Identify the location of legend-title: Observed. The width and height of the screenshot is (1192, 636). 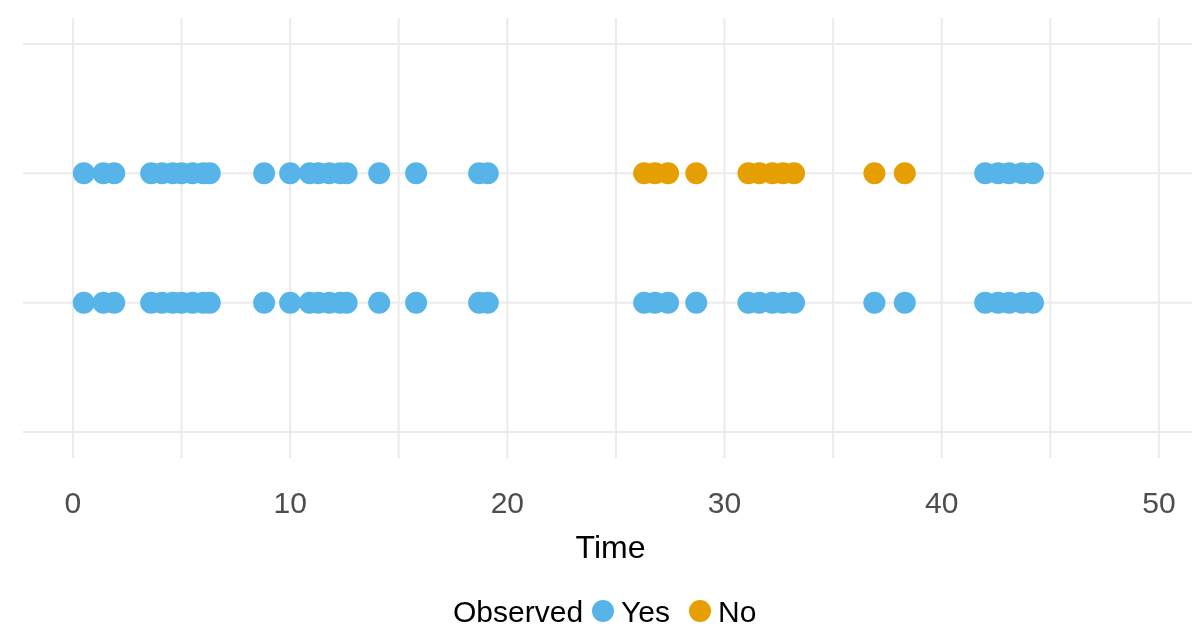
(518, 611).